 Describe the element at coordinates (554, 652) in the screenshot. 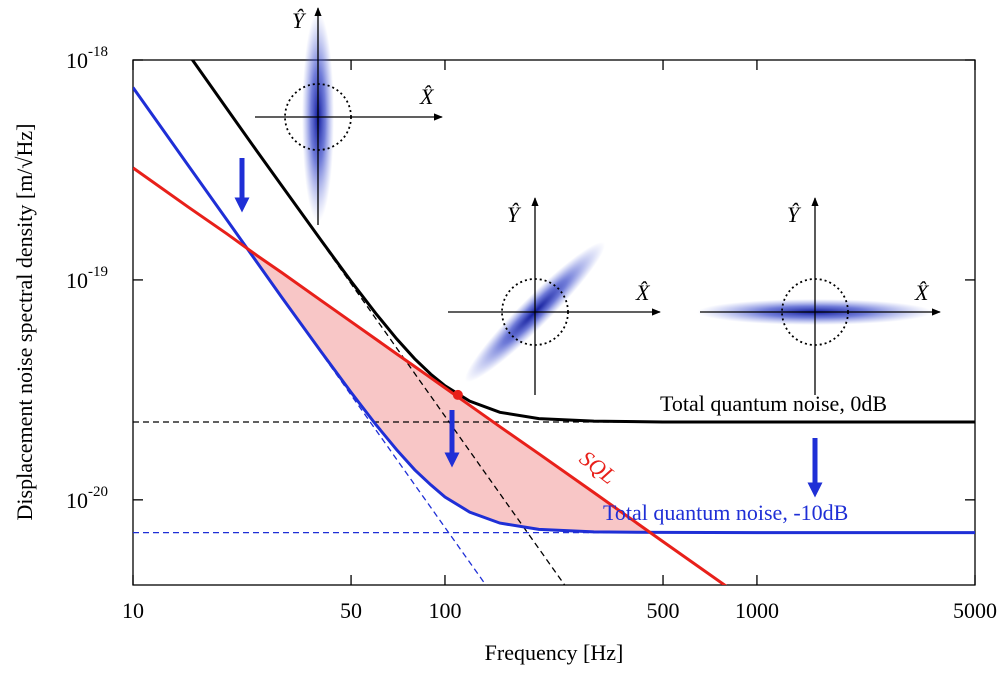

I see `x-axis-label: Frequency [Hz]` at that location.